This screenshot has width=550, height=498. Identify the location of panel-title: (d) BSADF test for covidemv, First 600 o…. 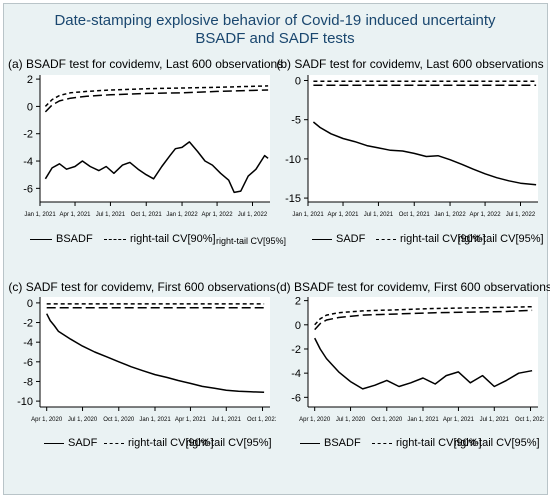
(413, 287).